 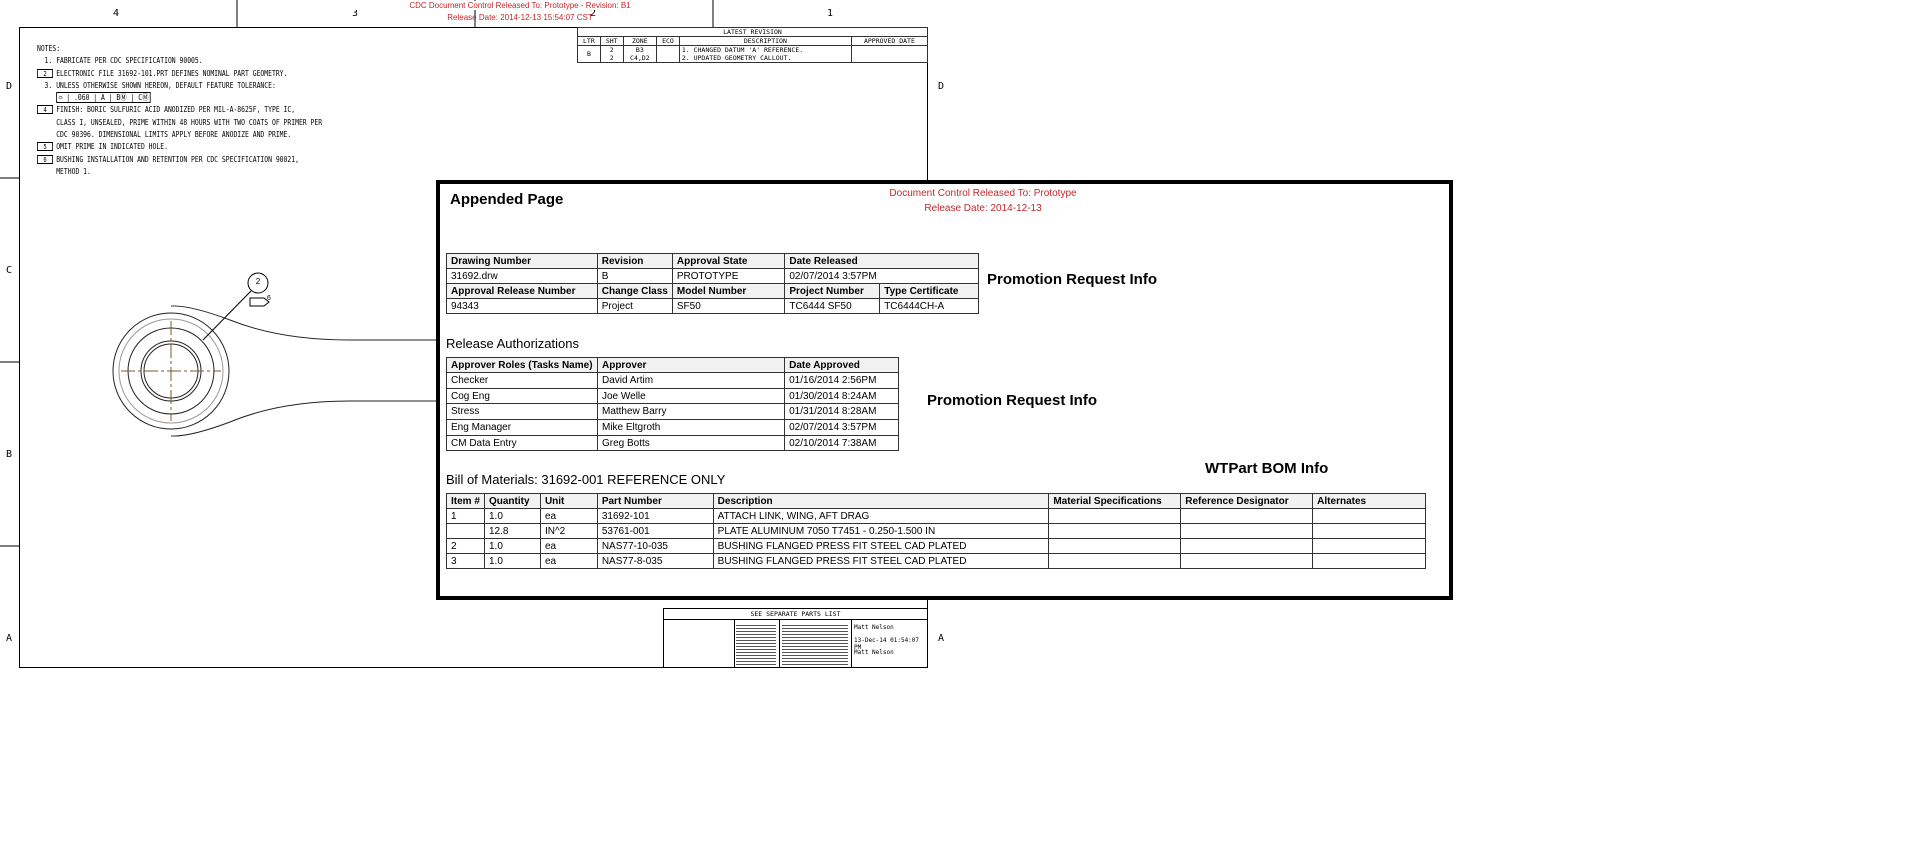 What do you see at coordinates (712, 276) in the screenshot?
I see `table-row: 31692.drw B PROTOTYPE 02/07/2014 3:57PM` at bounding box center [712, 276].